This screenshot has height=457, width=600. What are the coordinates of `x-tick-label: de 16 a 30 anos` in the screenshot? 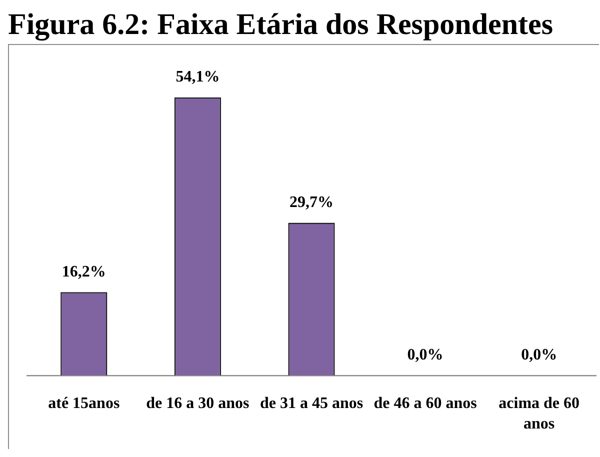 It's located at (198, 403).